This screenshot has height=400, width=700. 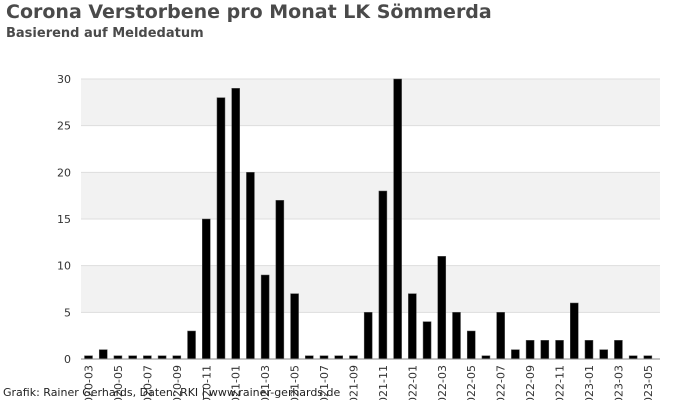 I want to click on x-tick-label: 2020-03, so click(x=89, y=382).